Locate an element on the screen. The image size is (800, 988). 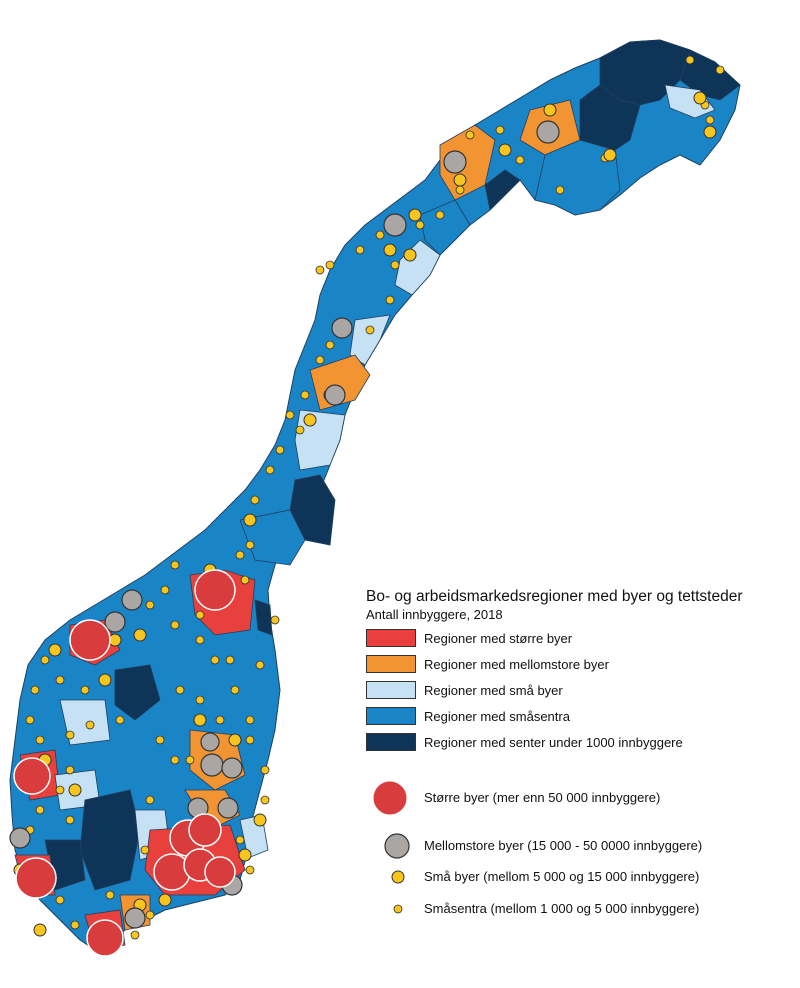
legend-row-small-regions: Regioner med små byer is located at coordinates (464, 690).